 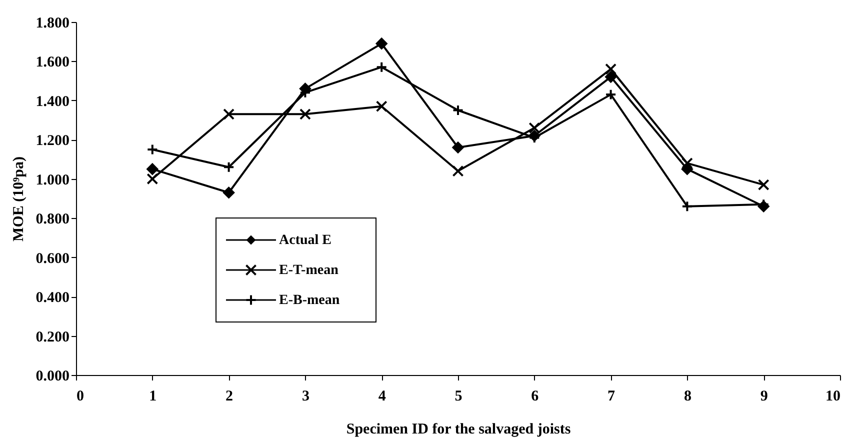 What do you see at coordinates (458, 396) in the screenshot?
I see `x-tick-label: 5` at bounding box center [458, 396].